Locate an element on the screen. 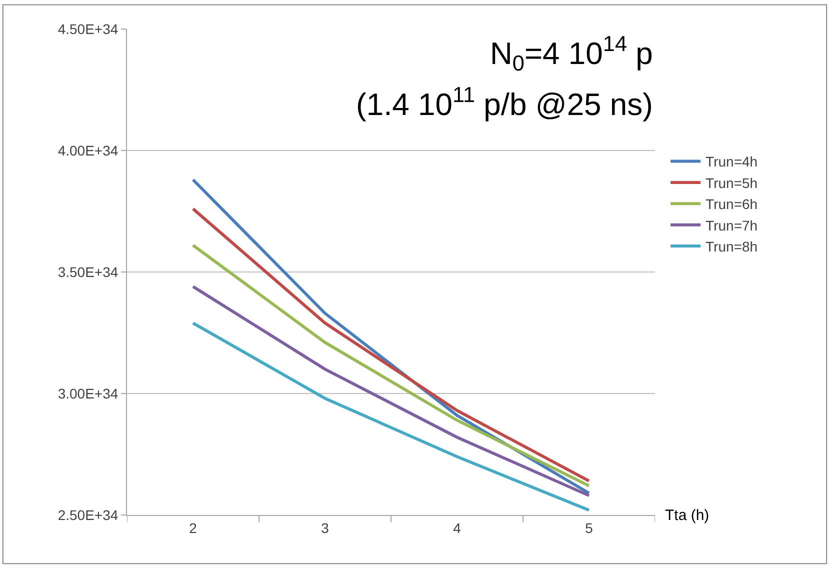 The image size is (830, 567). y-tick-label: 3.00E+34 is located at coordinates (88, 393).